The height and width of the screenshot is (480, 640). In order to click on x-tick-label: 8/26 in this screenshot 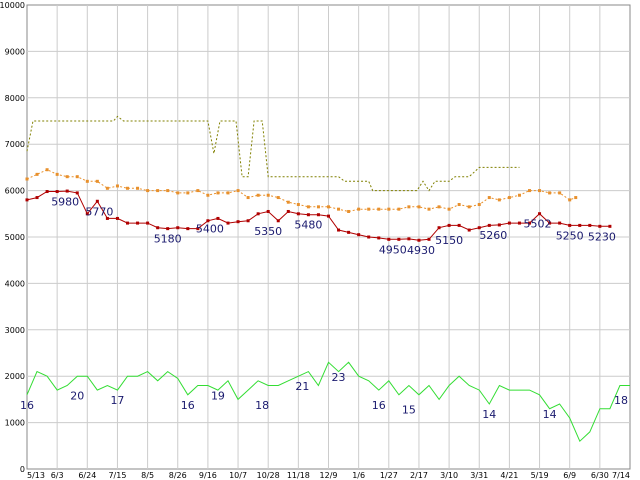, I will do `click(178, 475)`.